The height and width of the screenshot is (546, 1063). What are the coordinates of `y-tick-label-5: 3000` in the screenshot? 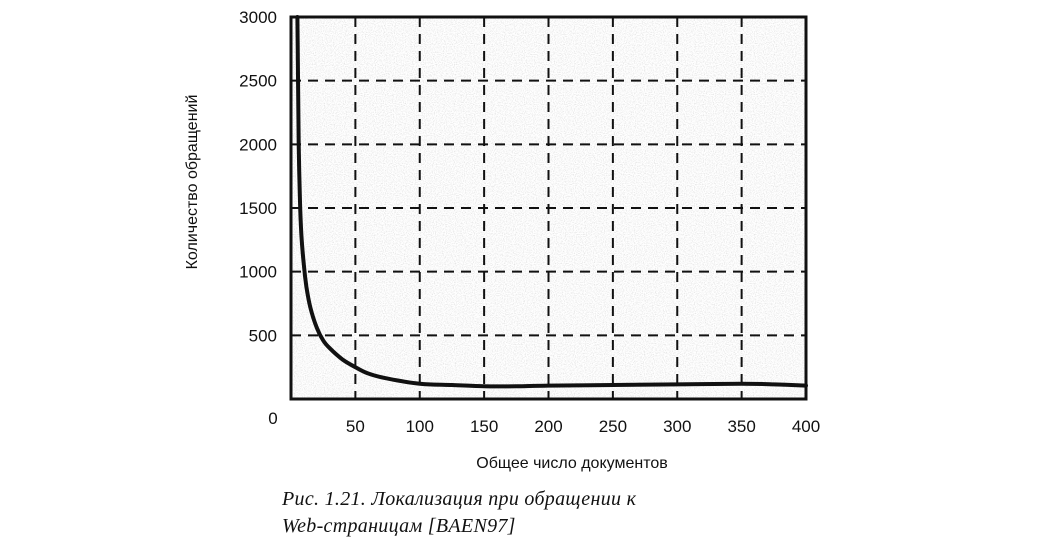 It's located at (258, 17).